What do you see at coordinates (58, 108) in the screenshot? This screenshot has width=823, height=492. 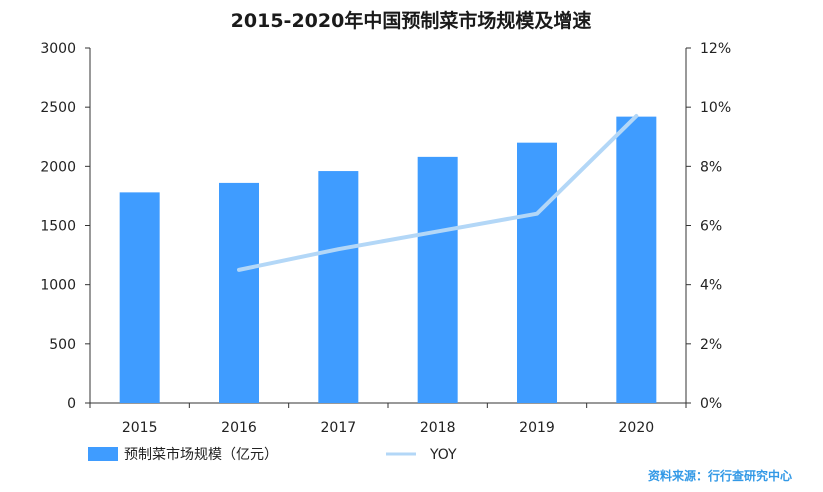 I see `y-left-tick-label: 2500` at bounding box center [58, 108].